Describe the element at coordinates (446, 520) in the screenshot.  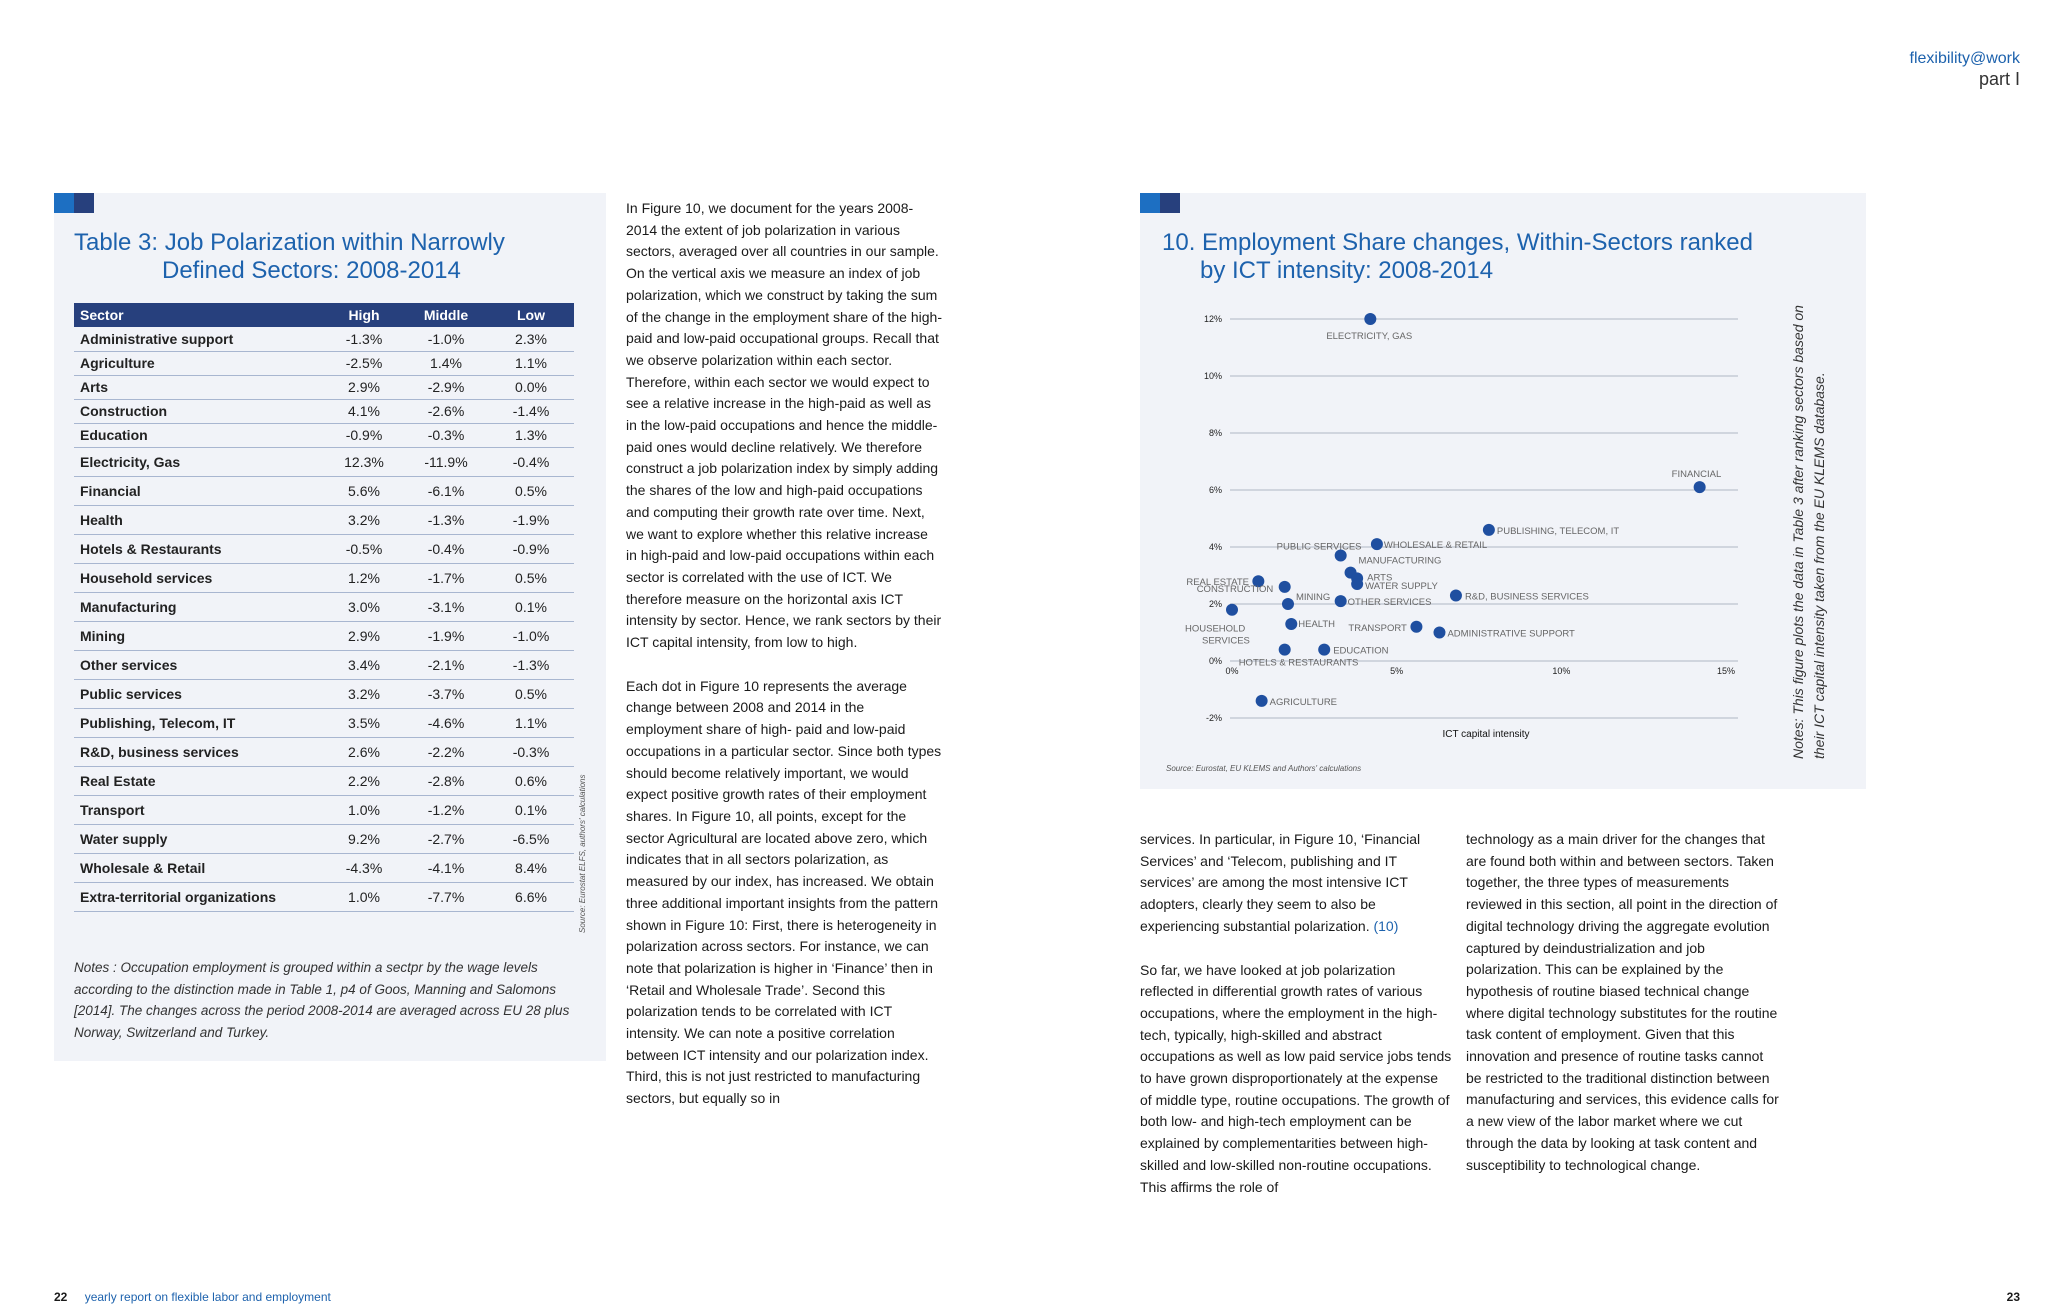
I see `middle-cell: -1.3%` at that location.